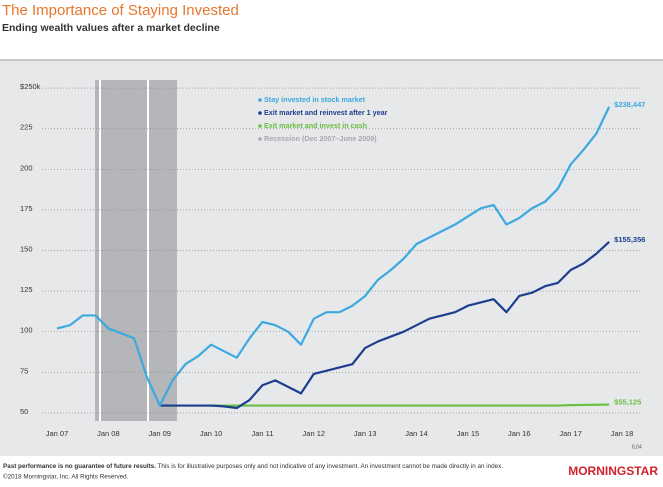 The height and width of the screenshot is (487, 663). Describe the element at coordinates (613, 471) in the screenshot. I see `logo: MORNINGSTAR` at that location.